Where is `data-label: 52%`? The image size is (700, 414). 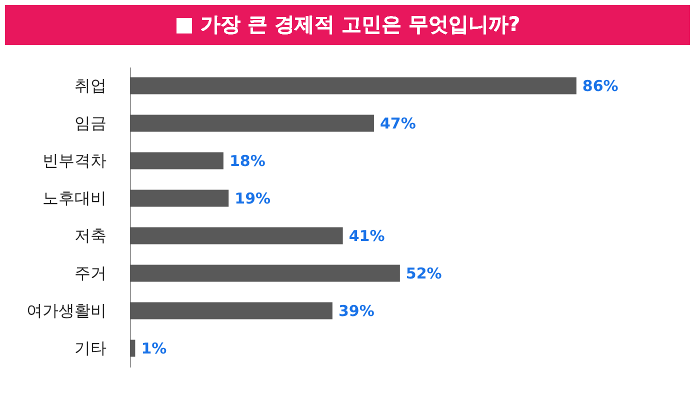 data-label: 52% is located at coordinates (424, 273).